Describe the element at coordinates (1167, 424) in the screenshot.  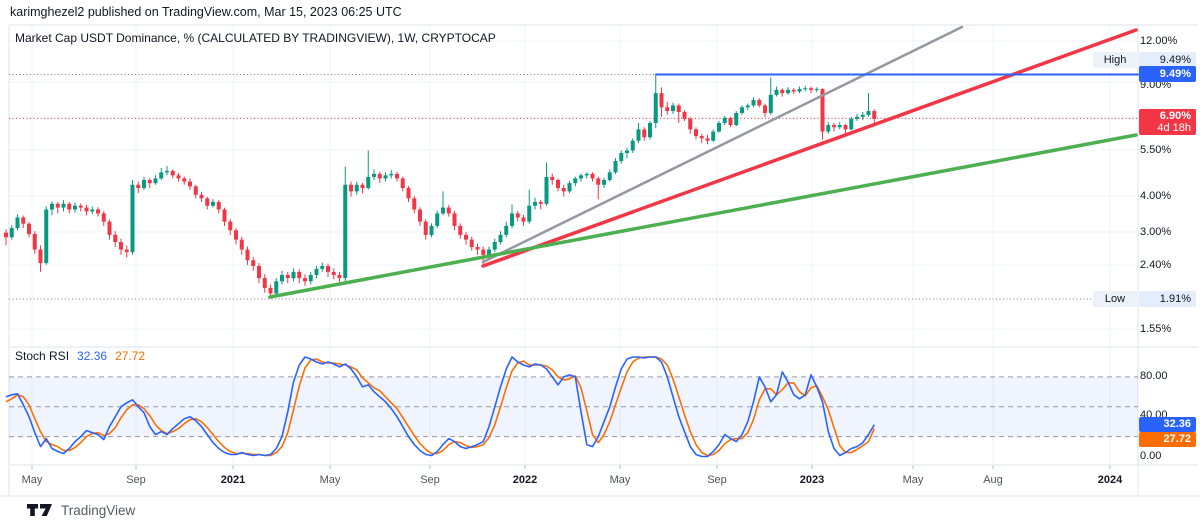
I see `stoch-k-badge: 32.36` at that location.